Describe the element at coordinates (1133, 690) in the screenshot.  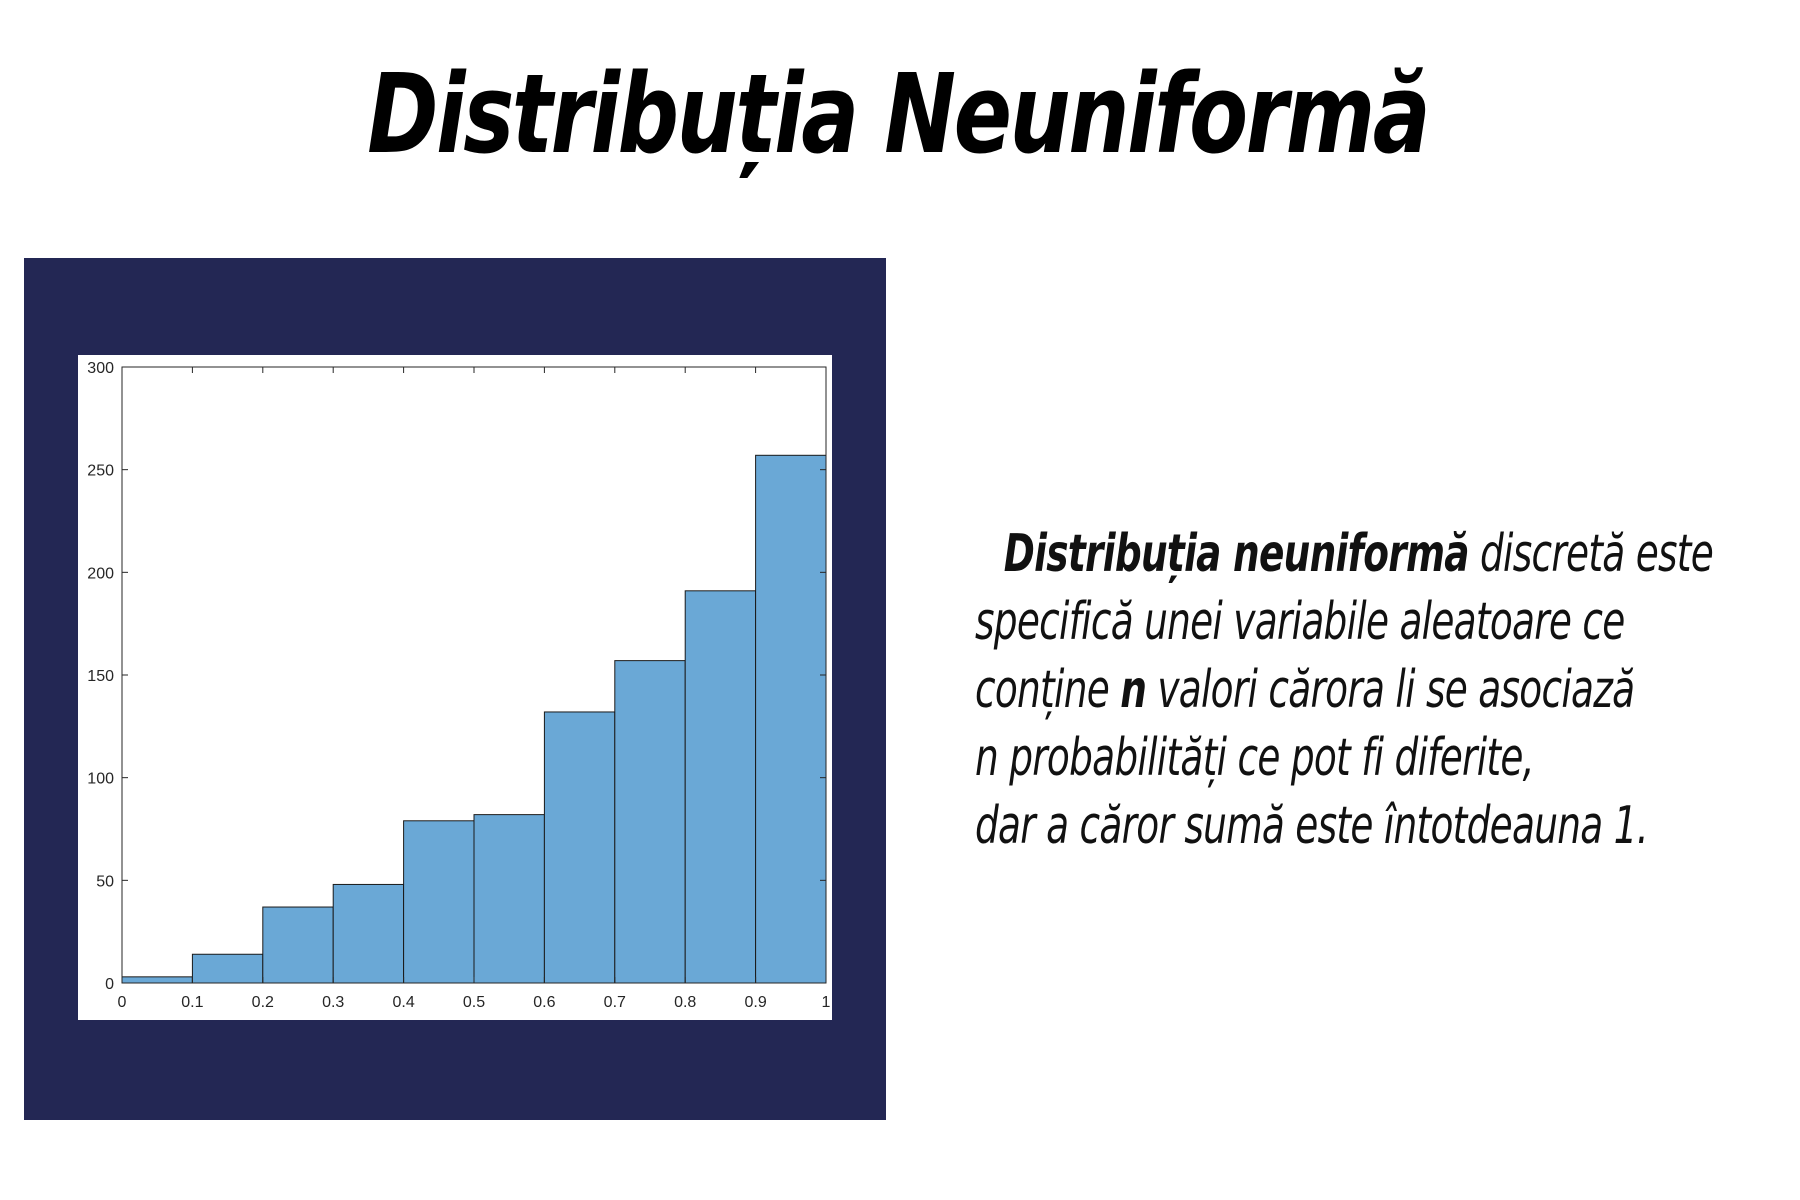
I see `description-n-bold: n` at that location.